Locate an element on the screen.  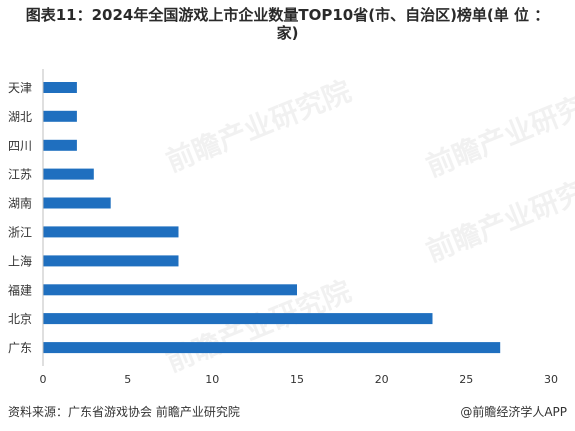
x-tick-label-2: 10 is located at coordinates (212, 379).